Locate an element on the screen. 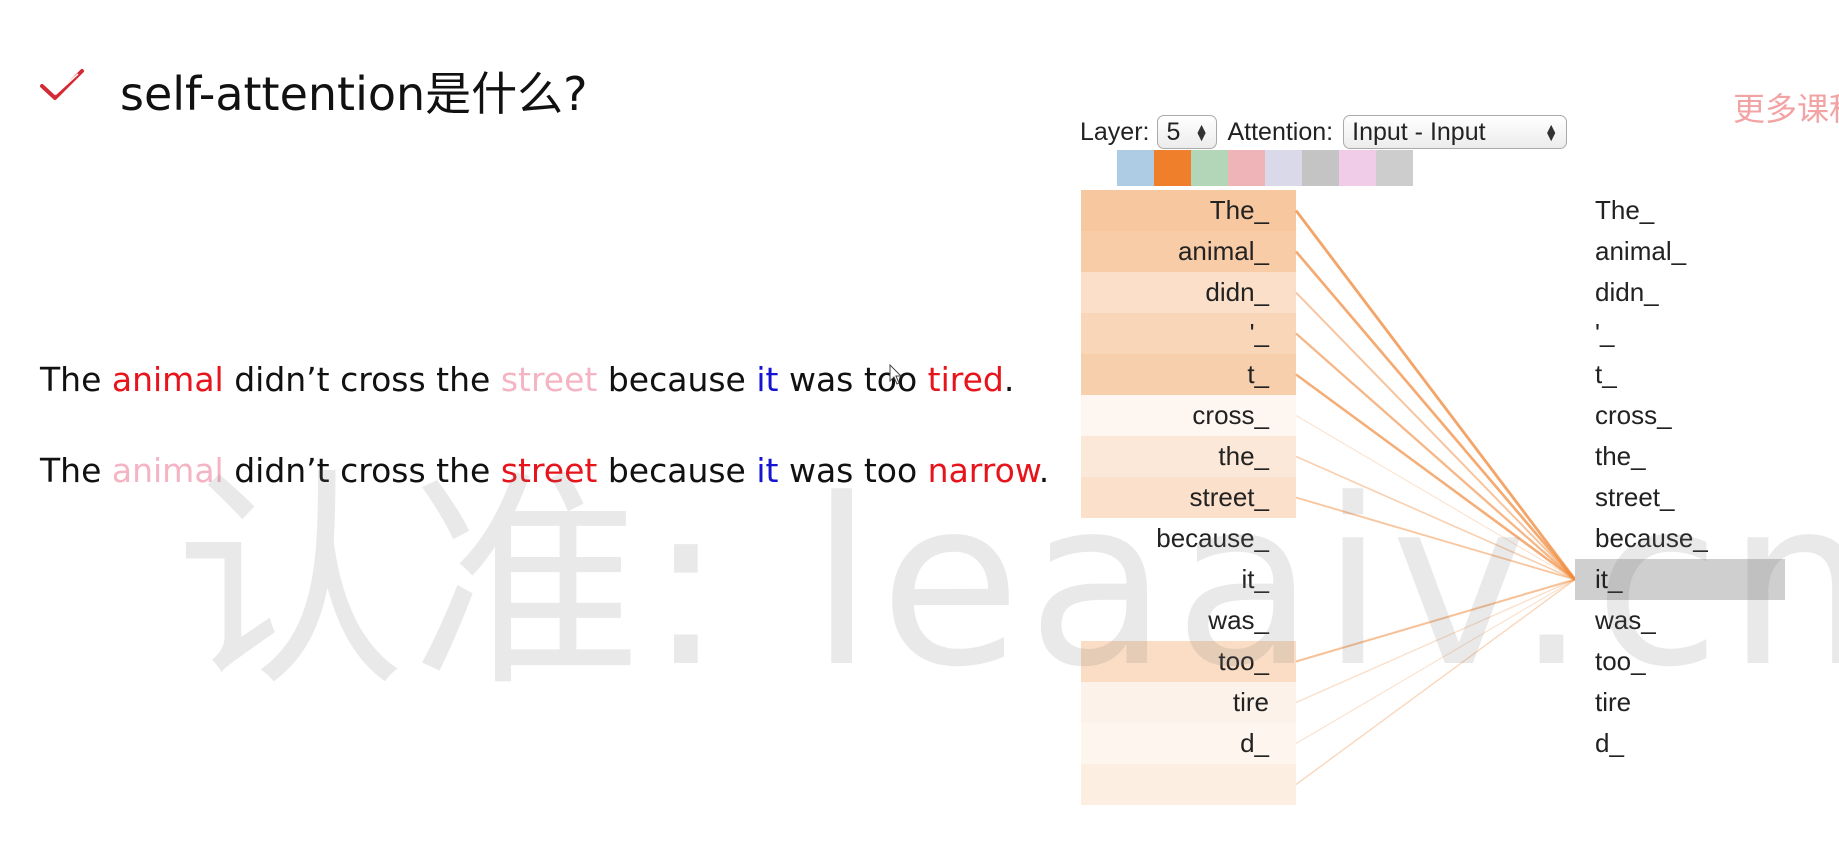 Image resolution: width=1839 pixels, height=864 pixels. source-token: the_ is located at coordinates (1188, 456).